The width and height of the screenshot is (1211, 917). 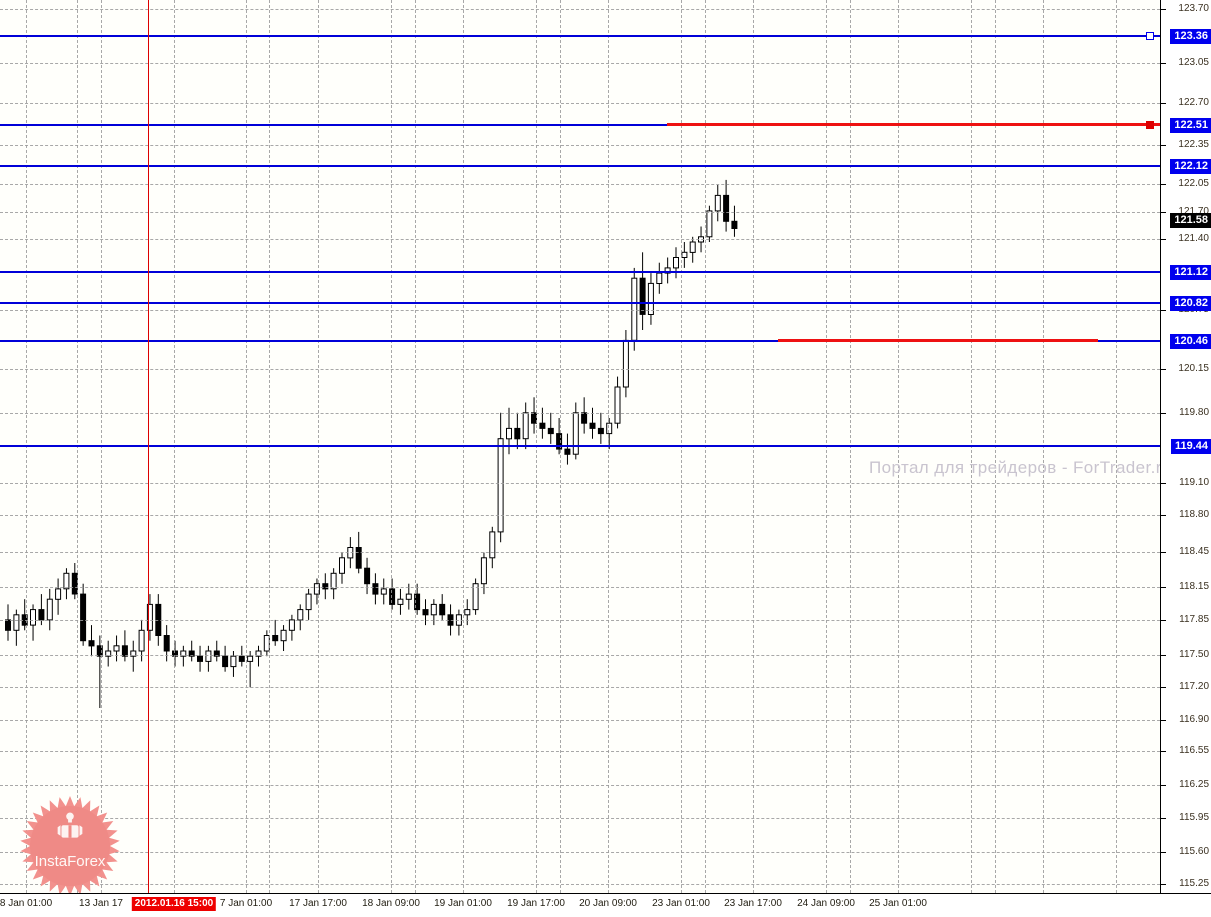 I want to click on time-tick-label: 19 Jan 01:00, so click(x=463, y=903).